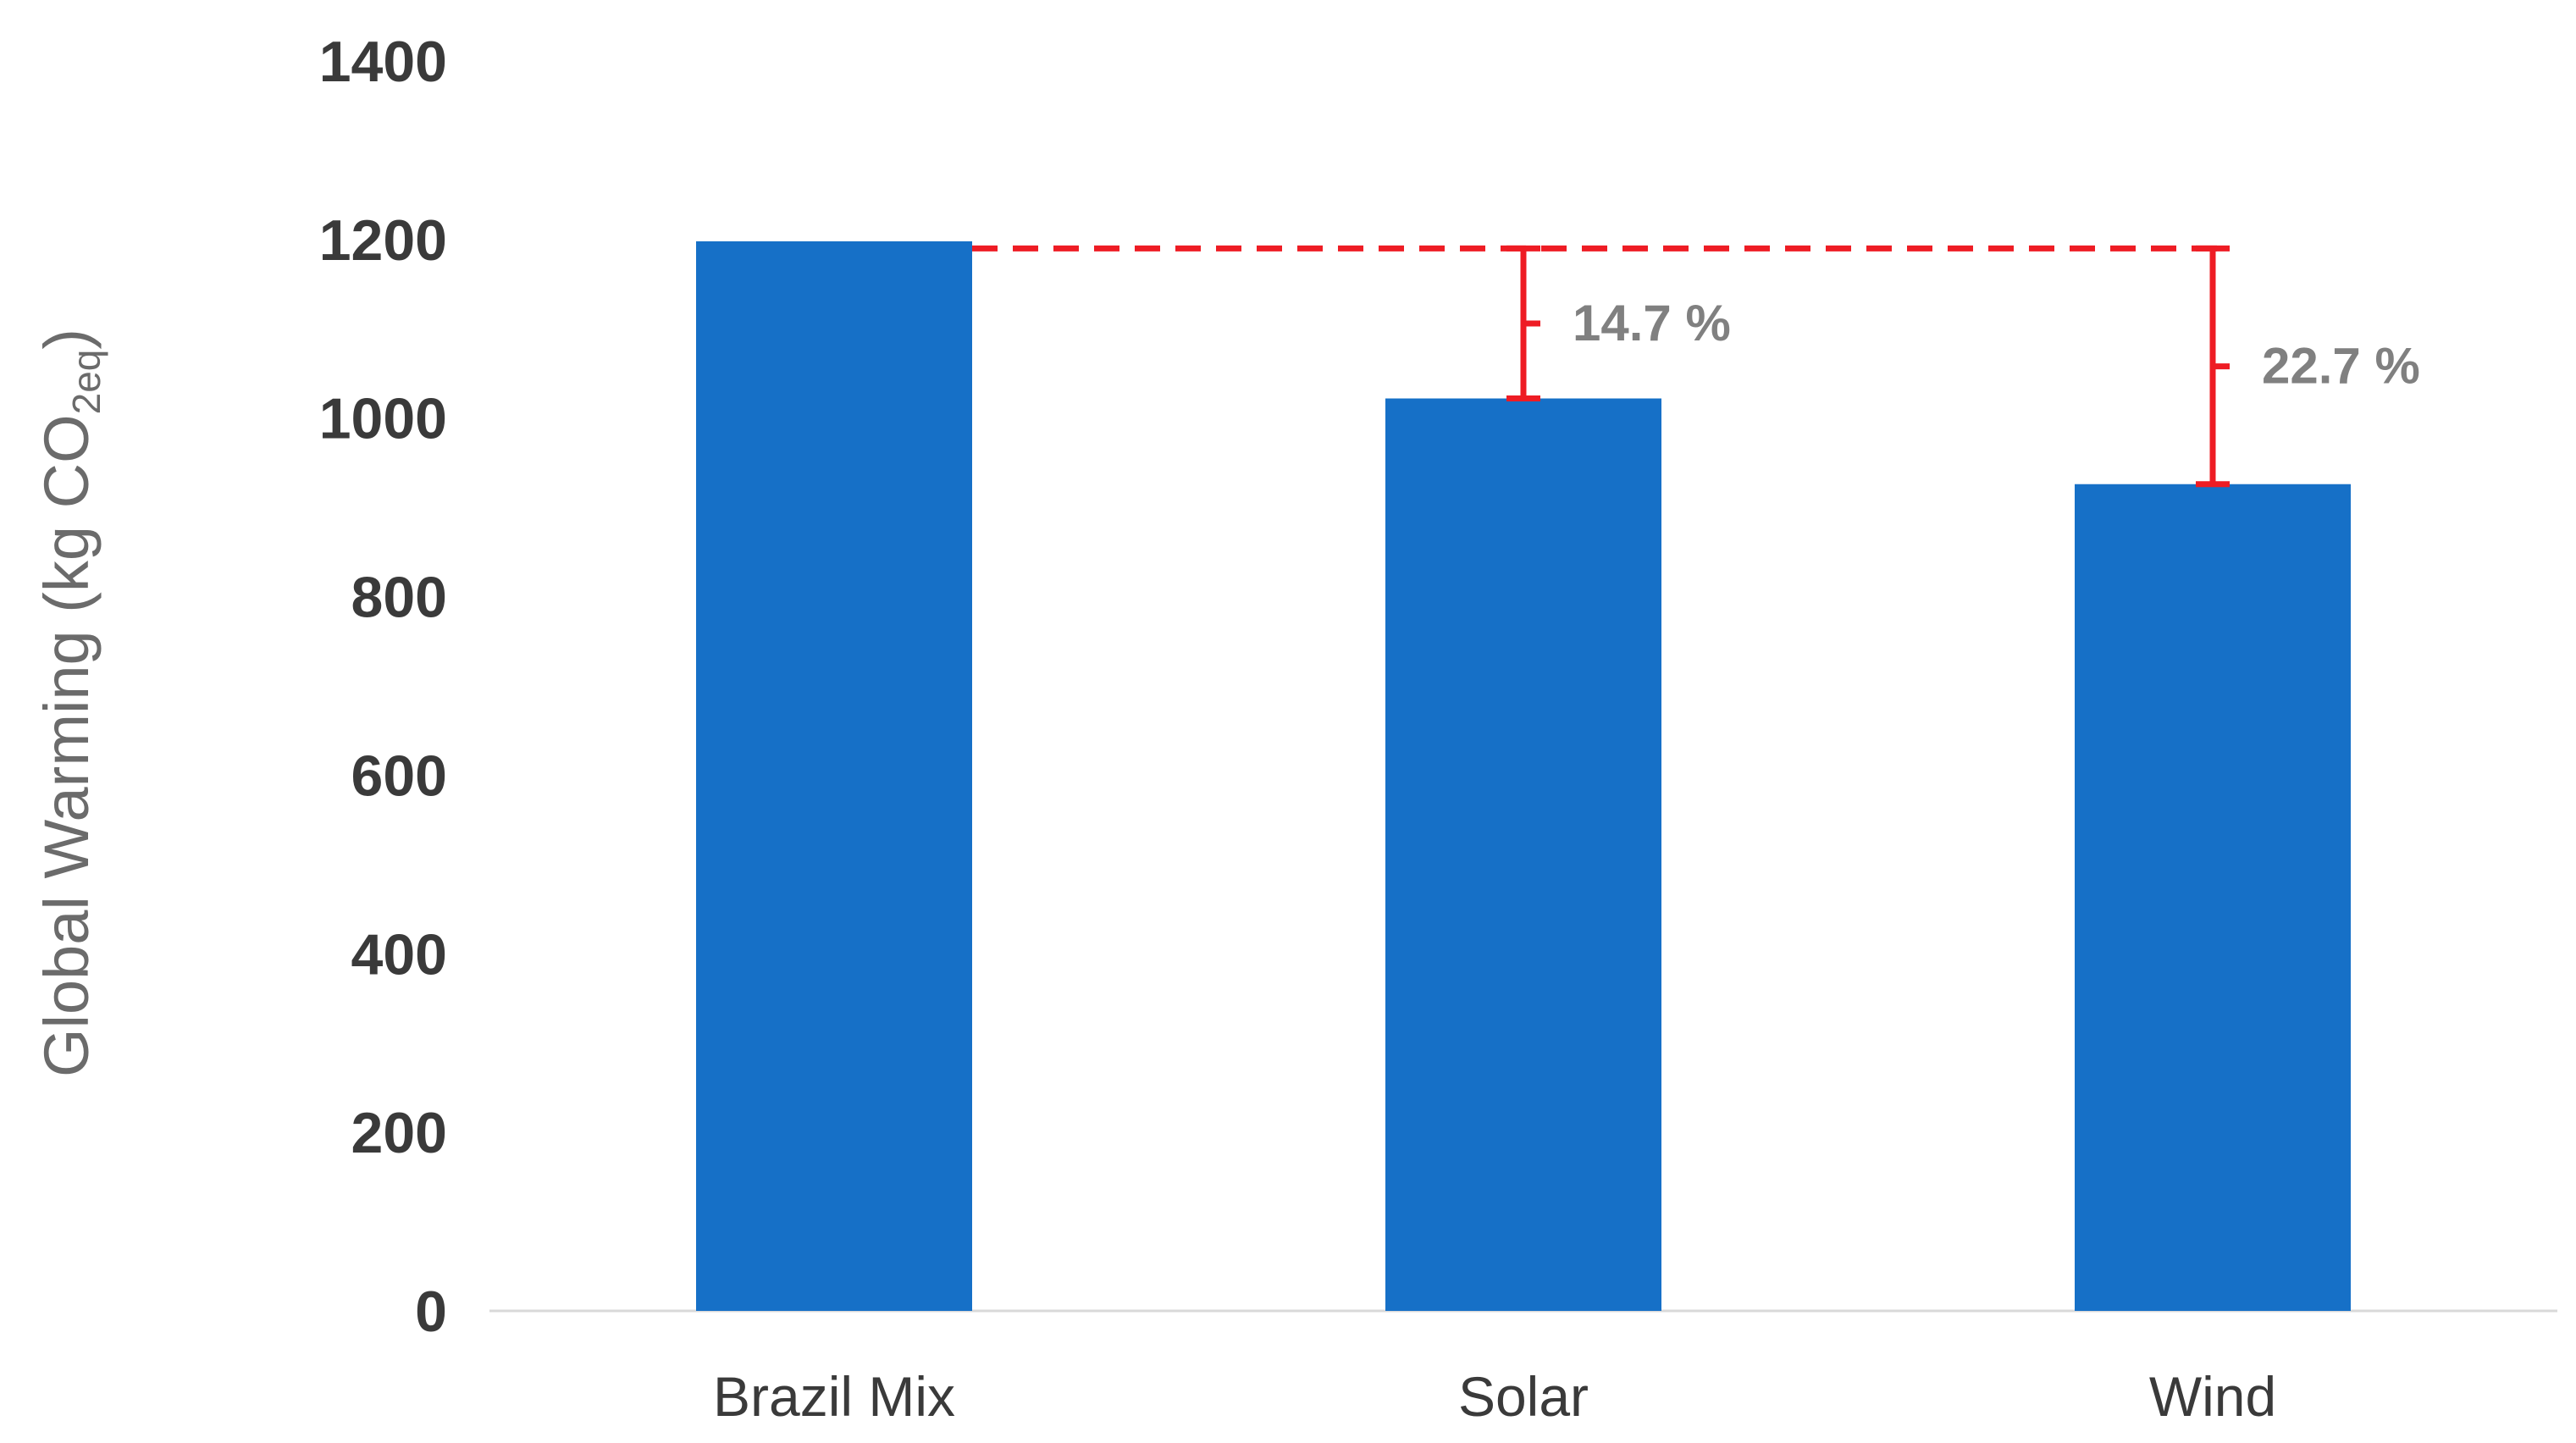 The height and width of the screenshot is (1443, 2576). I want to click on bar-brazil-mix, so click(834, 776).